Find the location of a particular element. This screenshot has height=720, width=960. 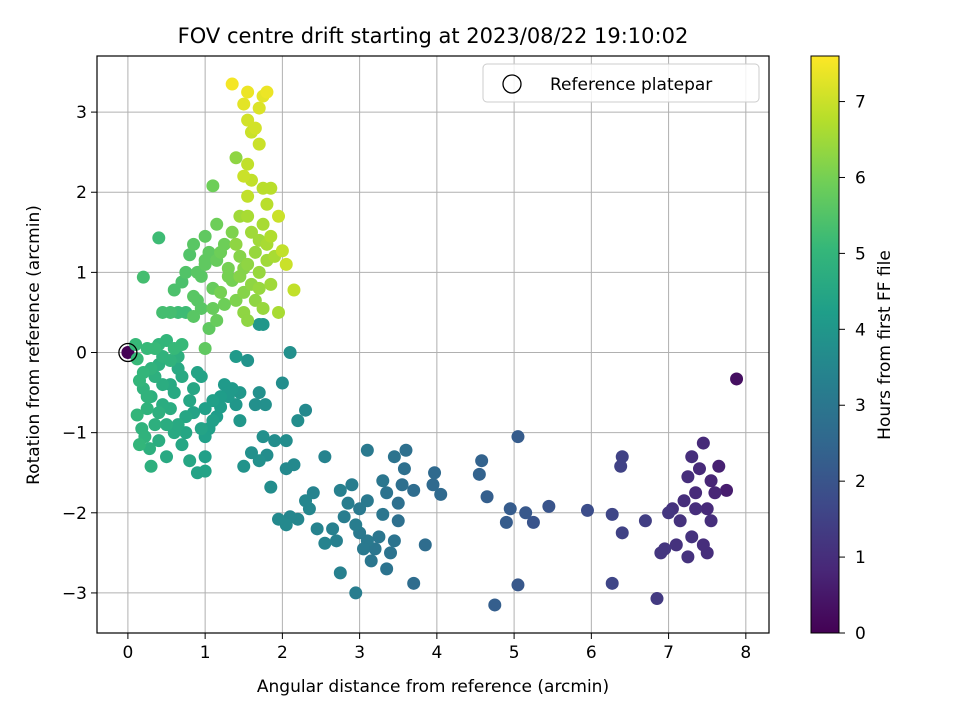

legend-box is located at coordinates (621, 83).